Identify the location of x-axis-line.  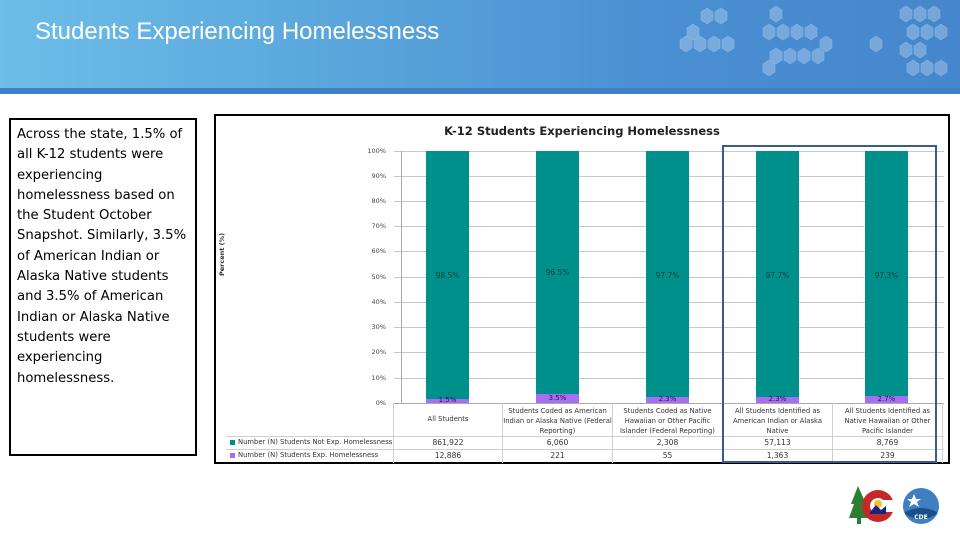
(669, 403).